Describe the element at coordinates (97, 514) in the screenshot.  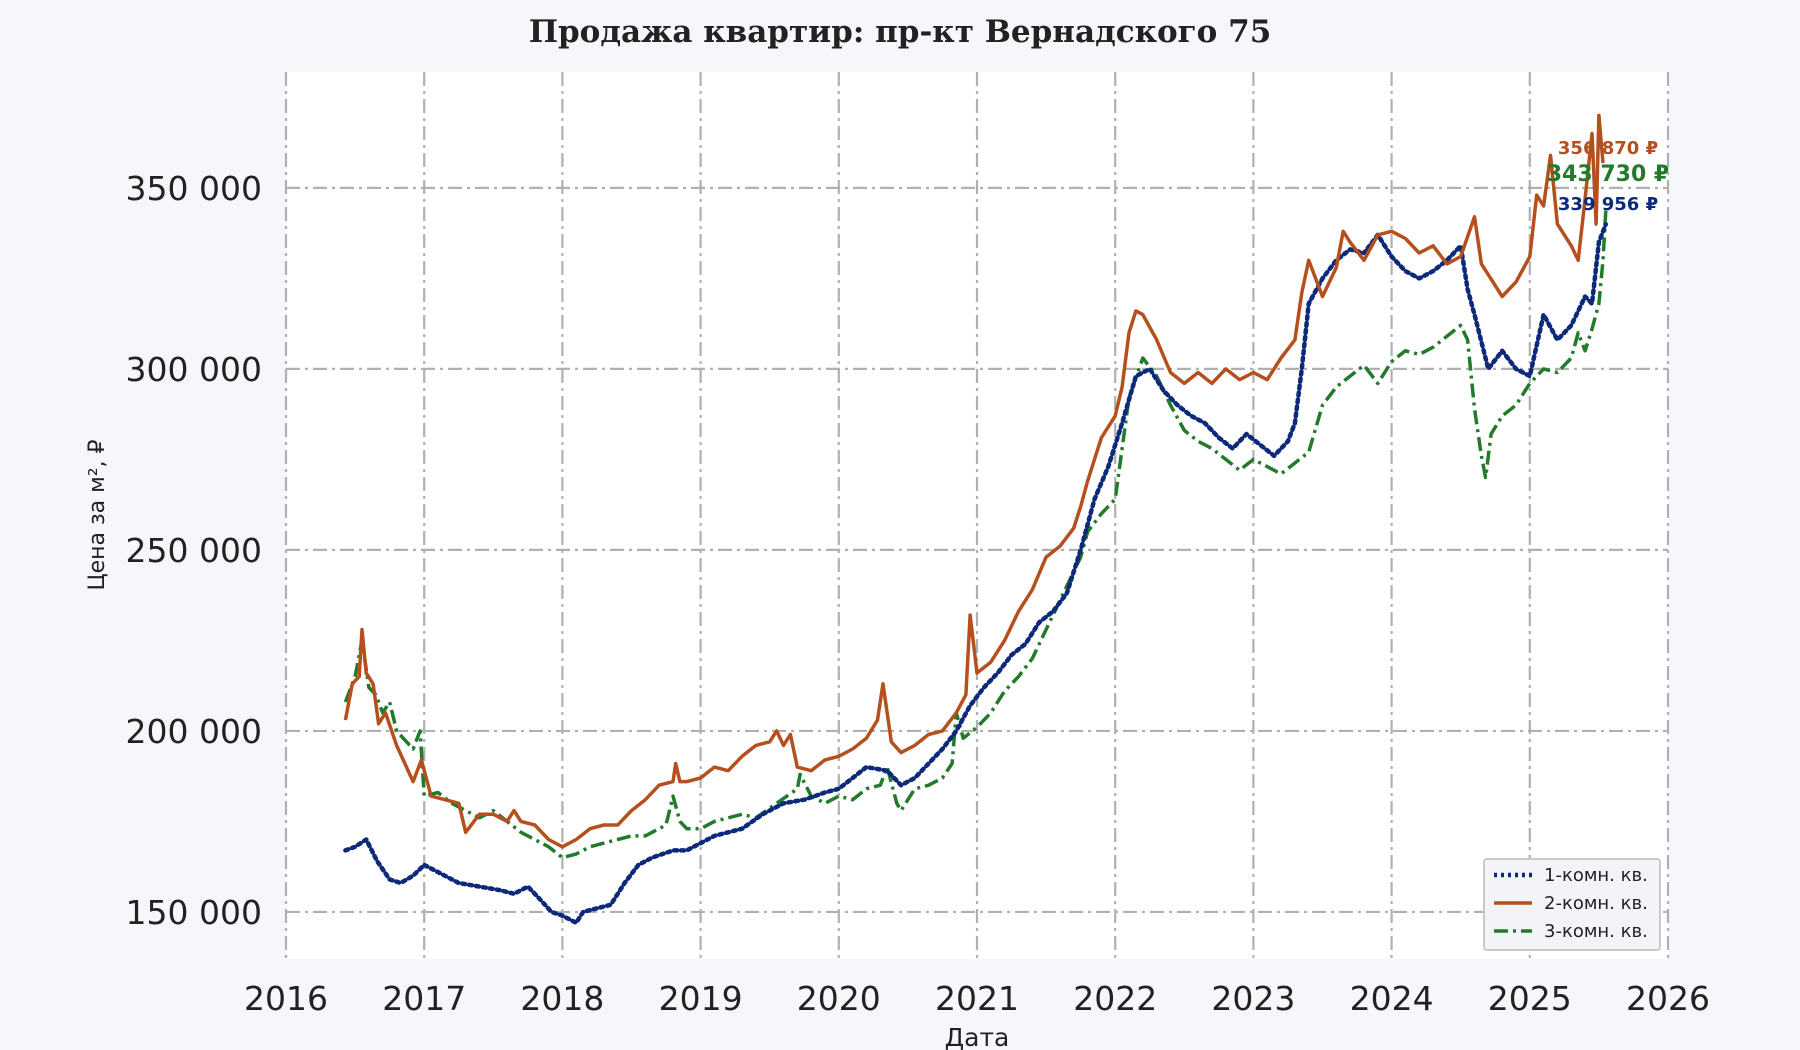
I see `y-axis-label: Цена за м², ₽` at that location.